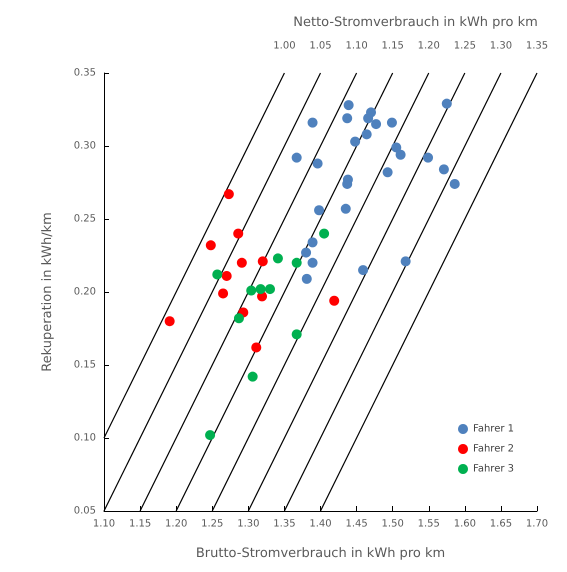  What do you see at coordinates (212, 524) in the screenshot?
I see `x-tick-label: 1.25` at bounding box center [212, 524].